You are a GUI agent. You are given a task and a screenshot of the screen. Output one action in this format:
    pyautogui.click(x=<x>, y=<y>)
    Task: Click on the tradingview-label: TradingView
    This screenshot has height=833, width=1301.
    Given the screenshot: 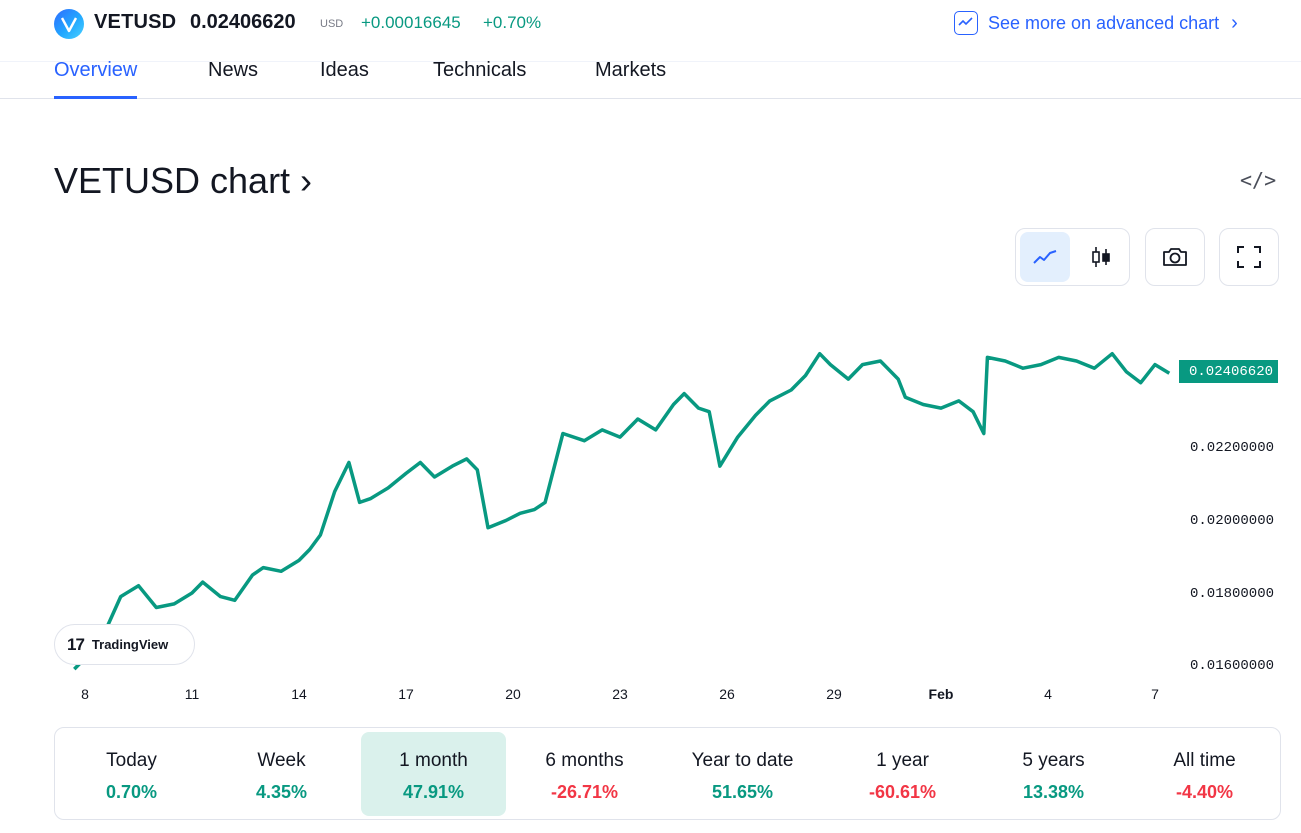 What is the action you would take?
    pyautogui.click(x=130, y=644)
    